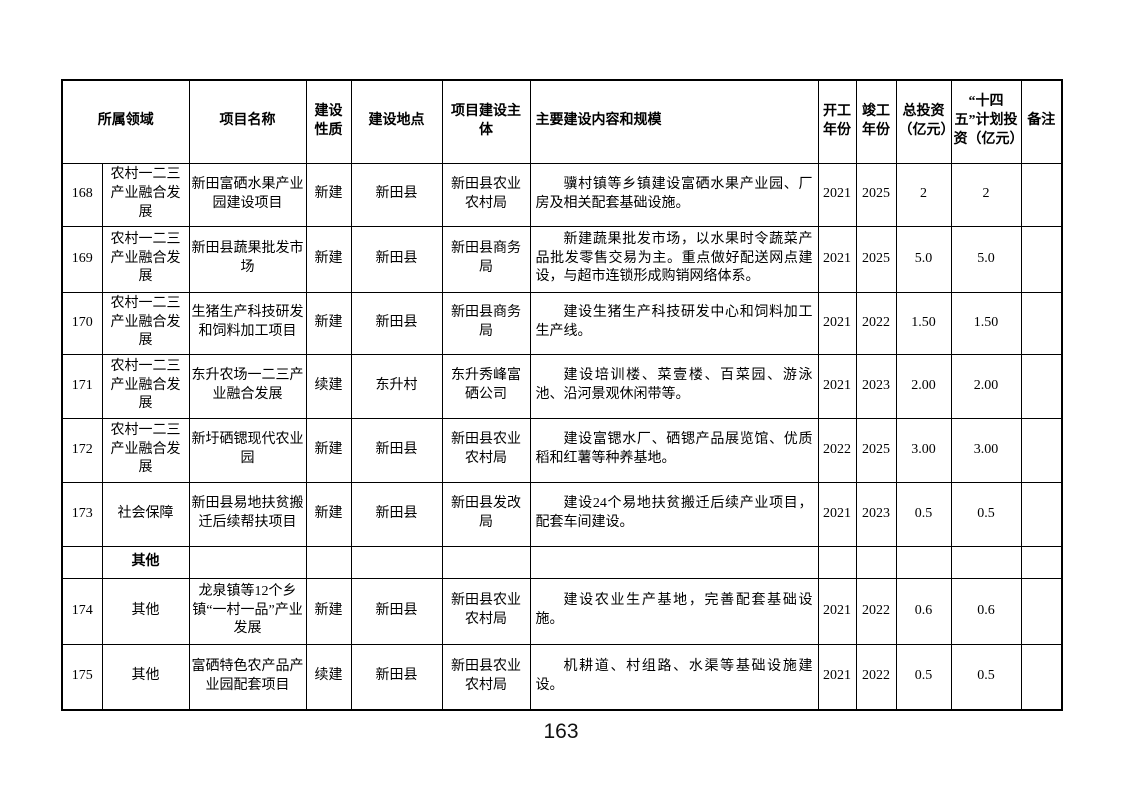  Describe the element at coordinates (674, 121) in the screenshot. I see `header-content: 主要建设内容和规模` at that location.